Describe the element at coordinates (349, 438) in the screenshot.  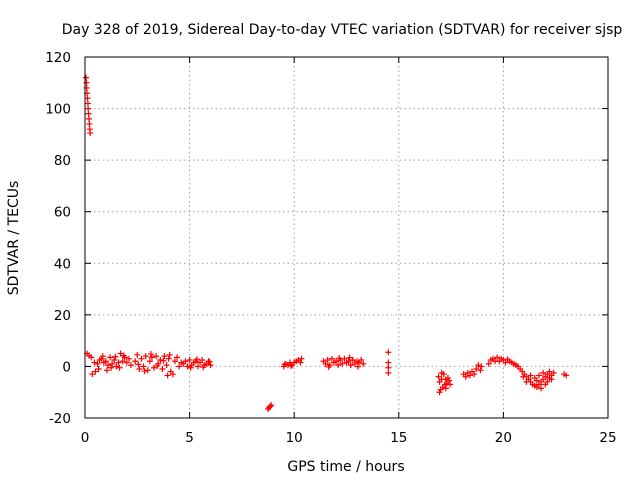
I see `x-tick-labels: 0 5 10 15 20 25` at that location.